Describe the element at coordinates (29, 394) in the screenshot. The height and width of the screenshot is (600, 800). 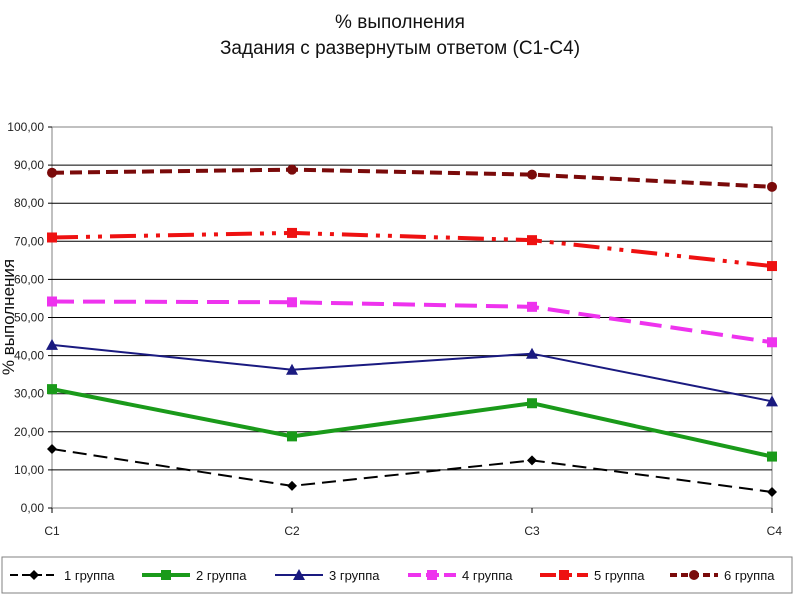
I see `y-tick-label: 30,00` at that location.